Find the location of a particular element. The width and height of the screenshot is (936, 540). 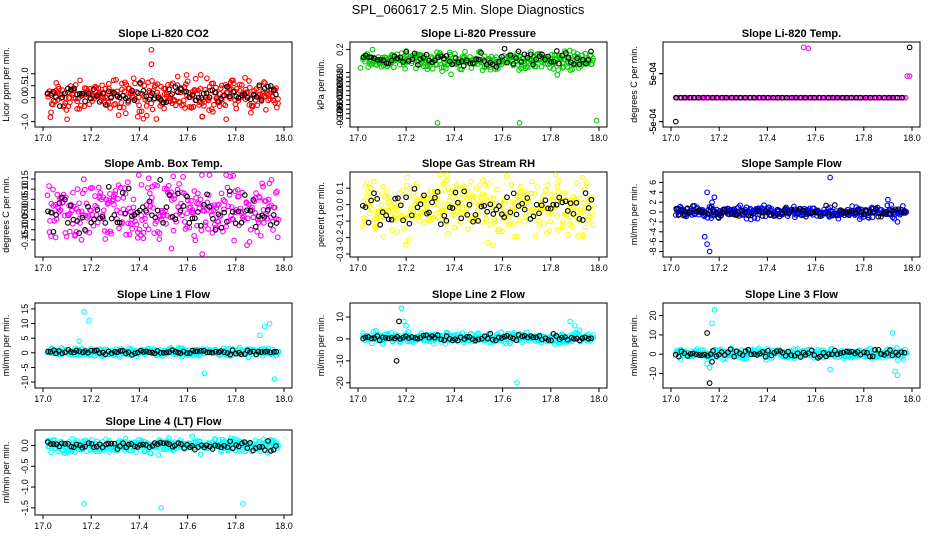

y-tick-label: 6 is located at coordinates (653, 182).